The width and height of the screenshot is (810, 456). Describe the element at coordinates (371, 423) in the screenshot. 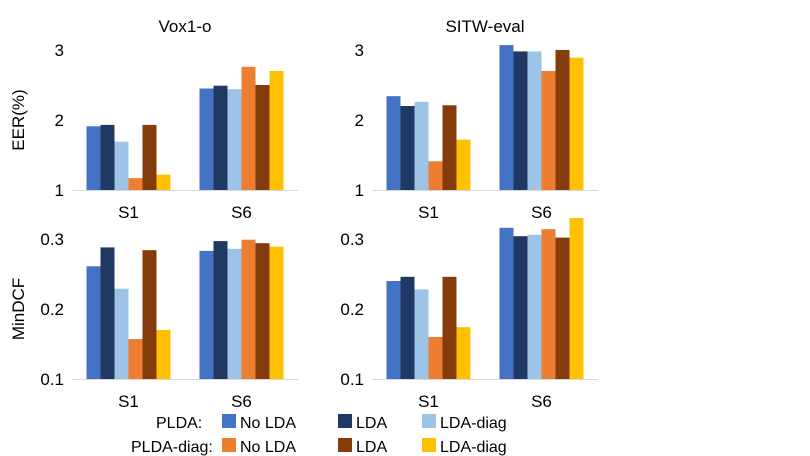

I see `legend-label-plda-lda: LDA` at that location.